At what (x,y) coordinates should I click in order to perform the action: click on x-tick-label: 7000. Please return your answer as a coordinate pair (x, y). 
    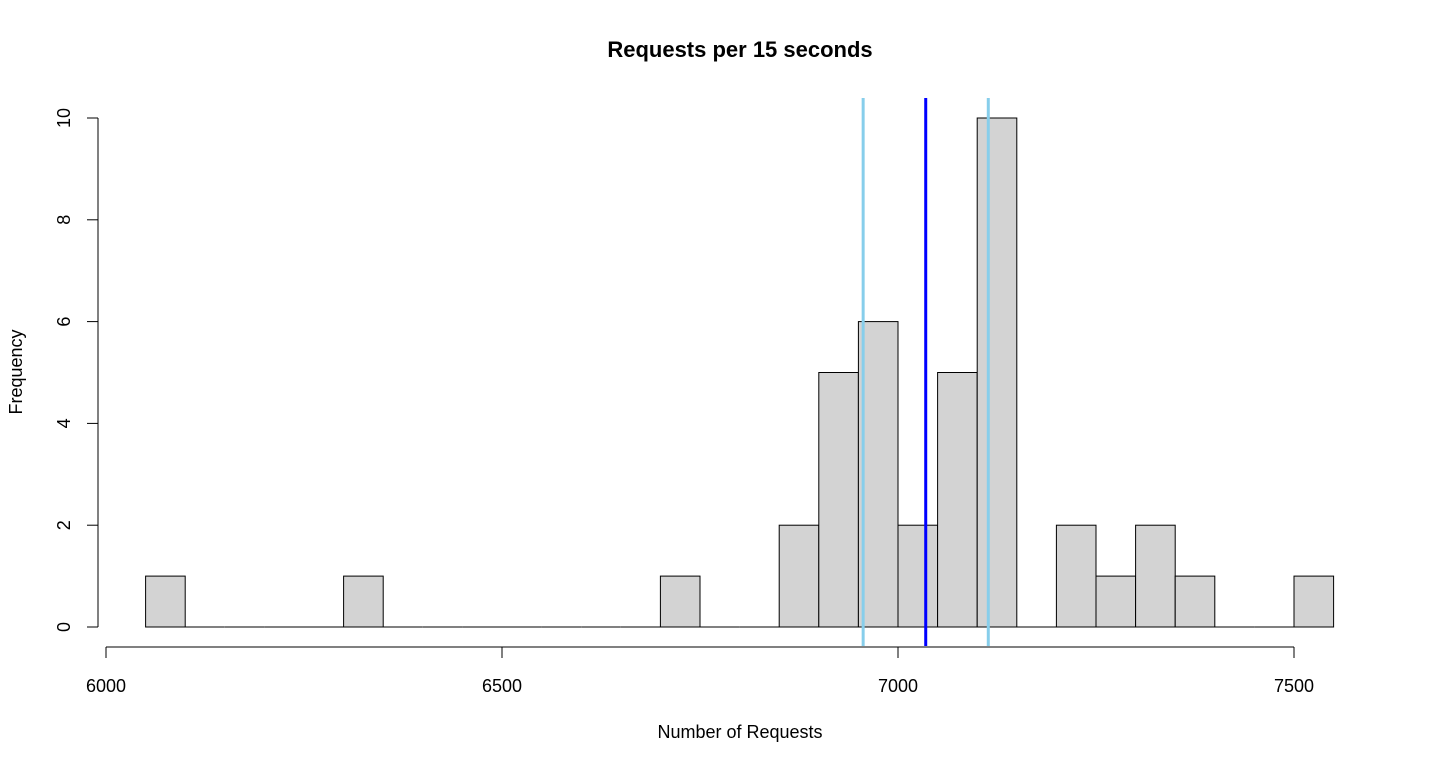
    Looking at the image, I should click on (898, 686).